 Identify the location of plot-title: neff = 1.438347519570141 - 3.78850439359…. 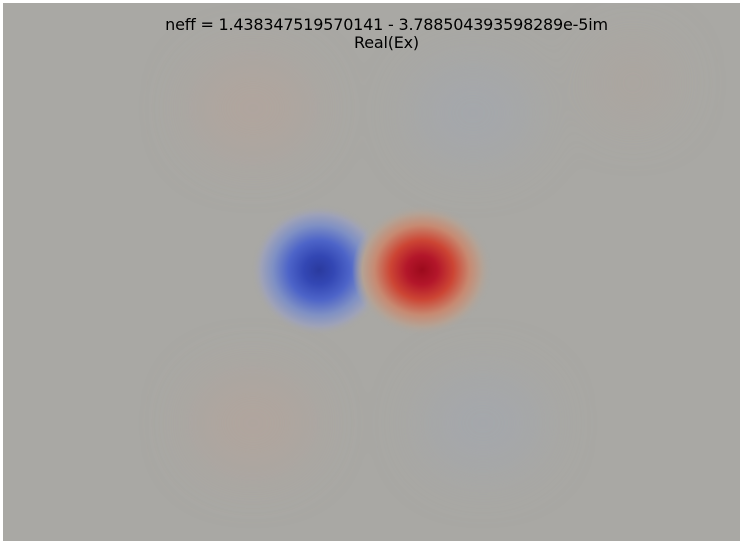
(386, 24).